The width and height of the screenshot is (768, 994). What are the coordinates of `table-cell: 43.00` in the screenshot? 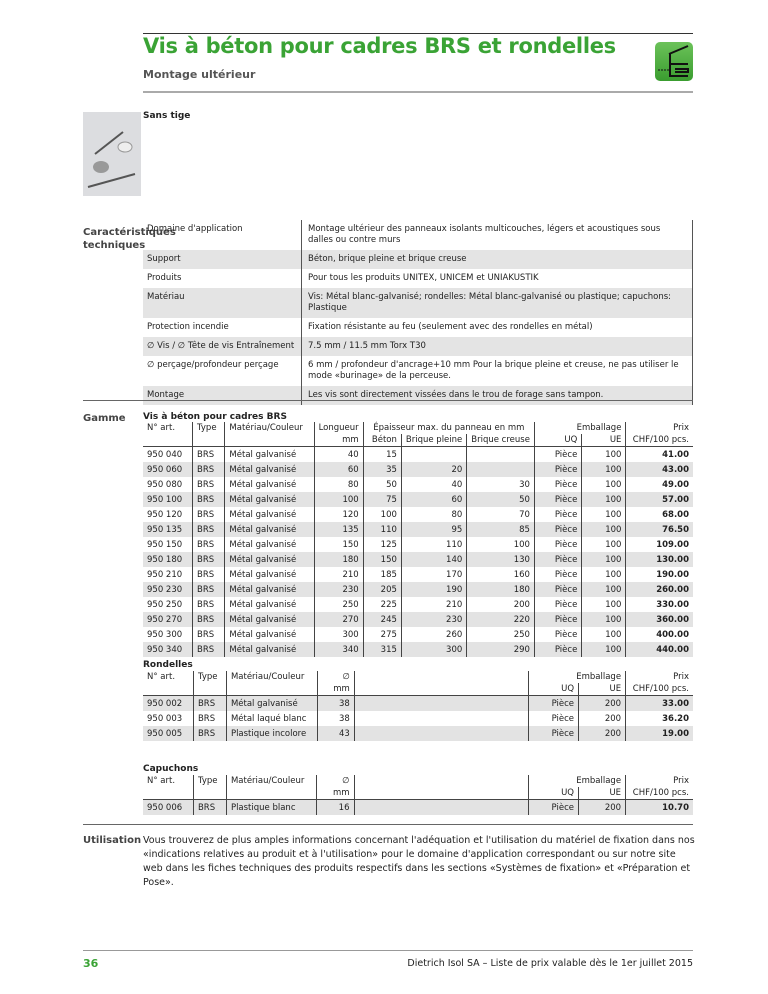 It's located at (659, 469).